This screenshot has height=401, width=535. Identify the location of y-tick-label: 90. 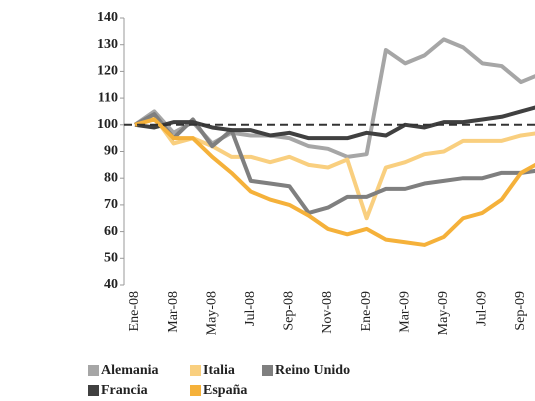
(111, 151).